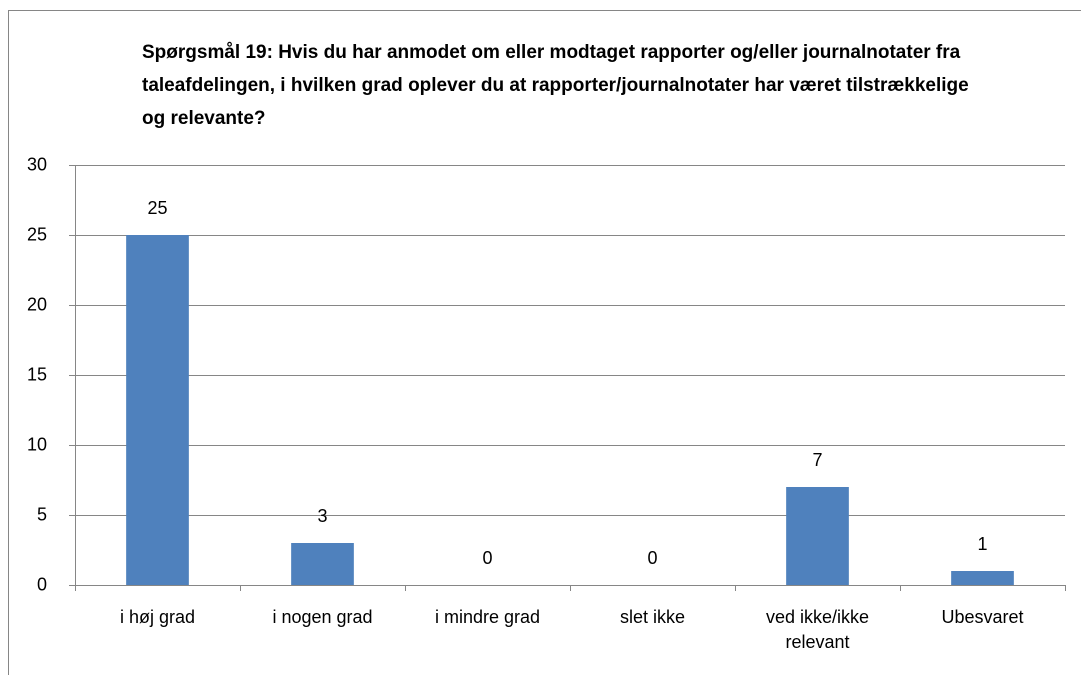 The image size is (1081, 675). Describe the element at coordinates (982, 617) in the screenshot. I see `x-tick-label: Ubesvaret` at that location.